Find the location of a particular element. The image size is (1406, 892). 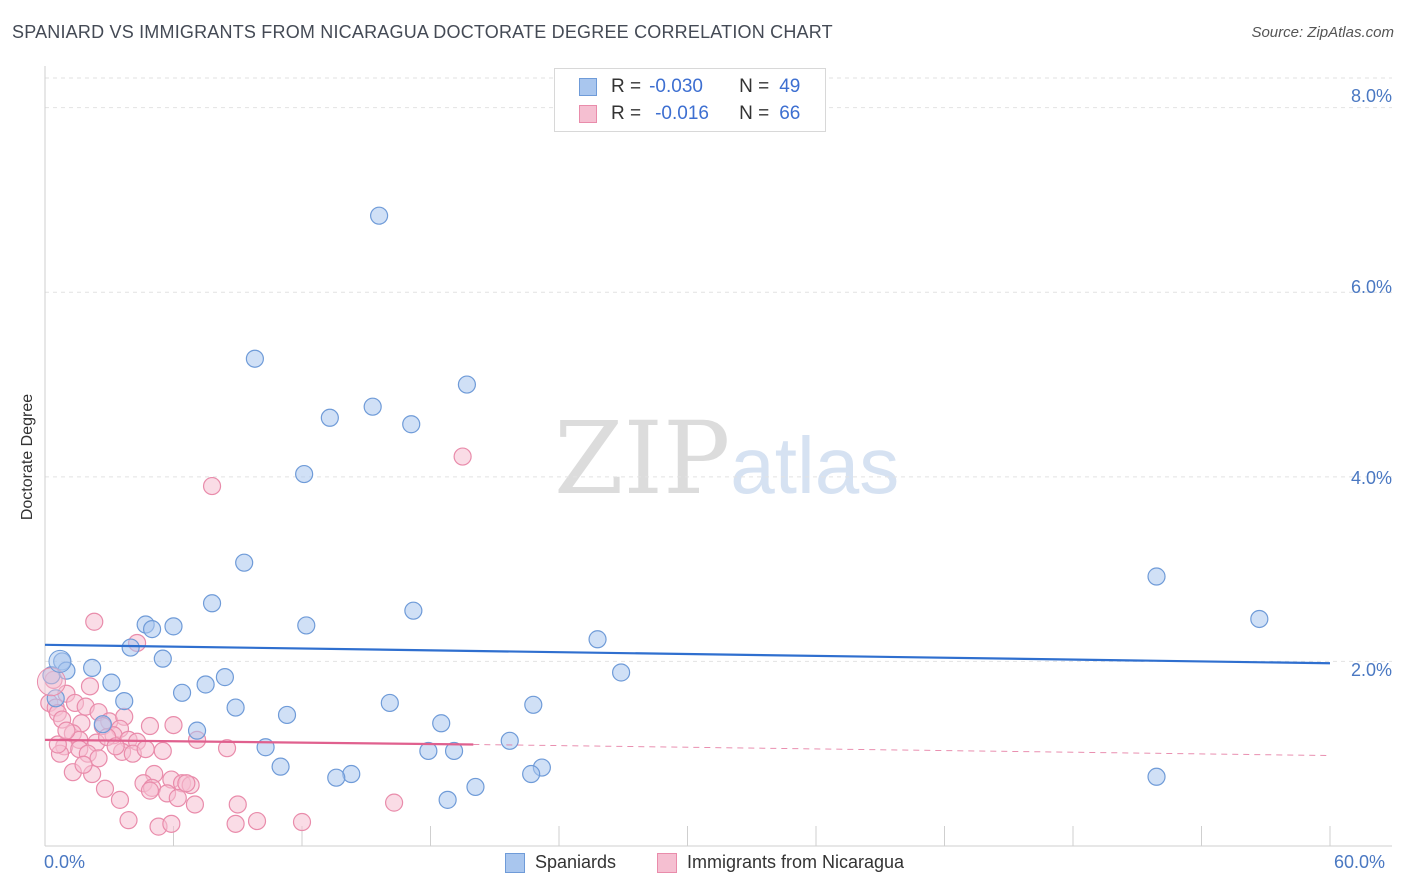

nicaragua-trend-extension is located at coordinates (902, 750).